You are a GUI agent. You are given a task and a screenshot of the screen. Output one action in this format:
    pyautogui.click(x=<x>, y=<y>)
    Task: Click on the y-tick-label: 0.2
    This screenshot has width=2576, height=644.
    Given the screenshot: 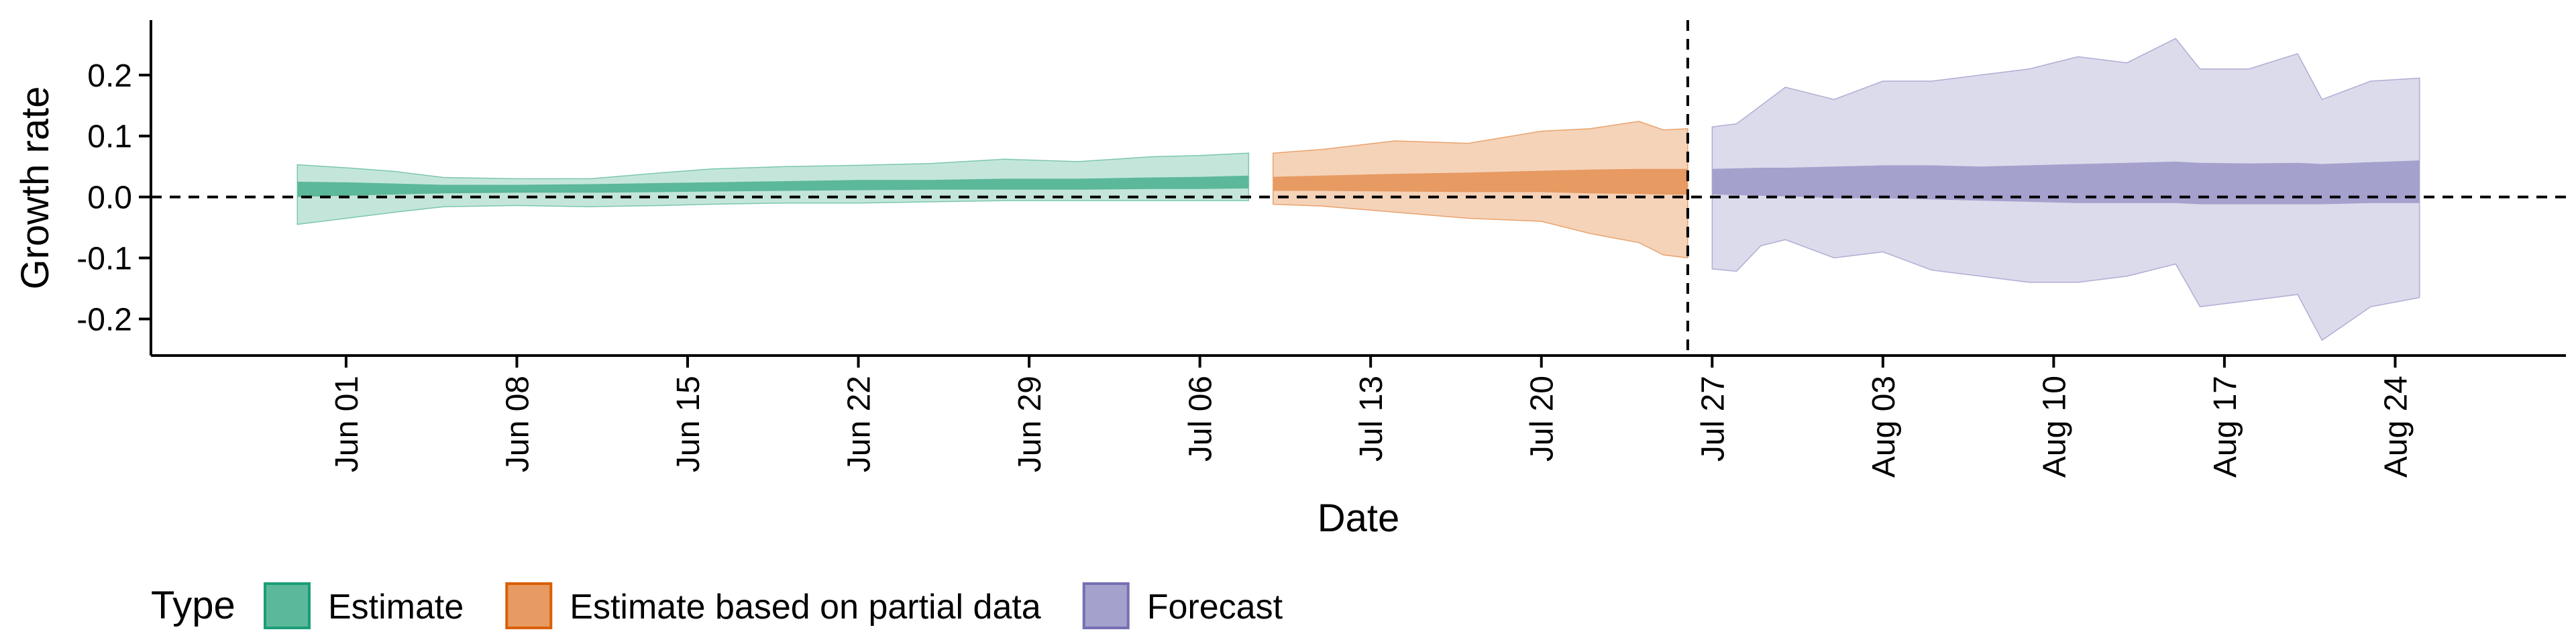 What is the action you would take?
    pyautogui.click(x=109, y=76)
    